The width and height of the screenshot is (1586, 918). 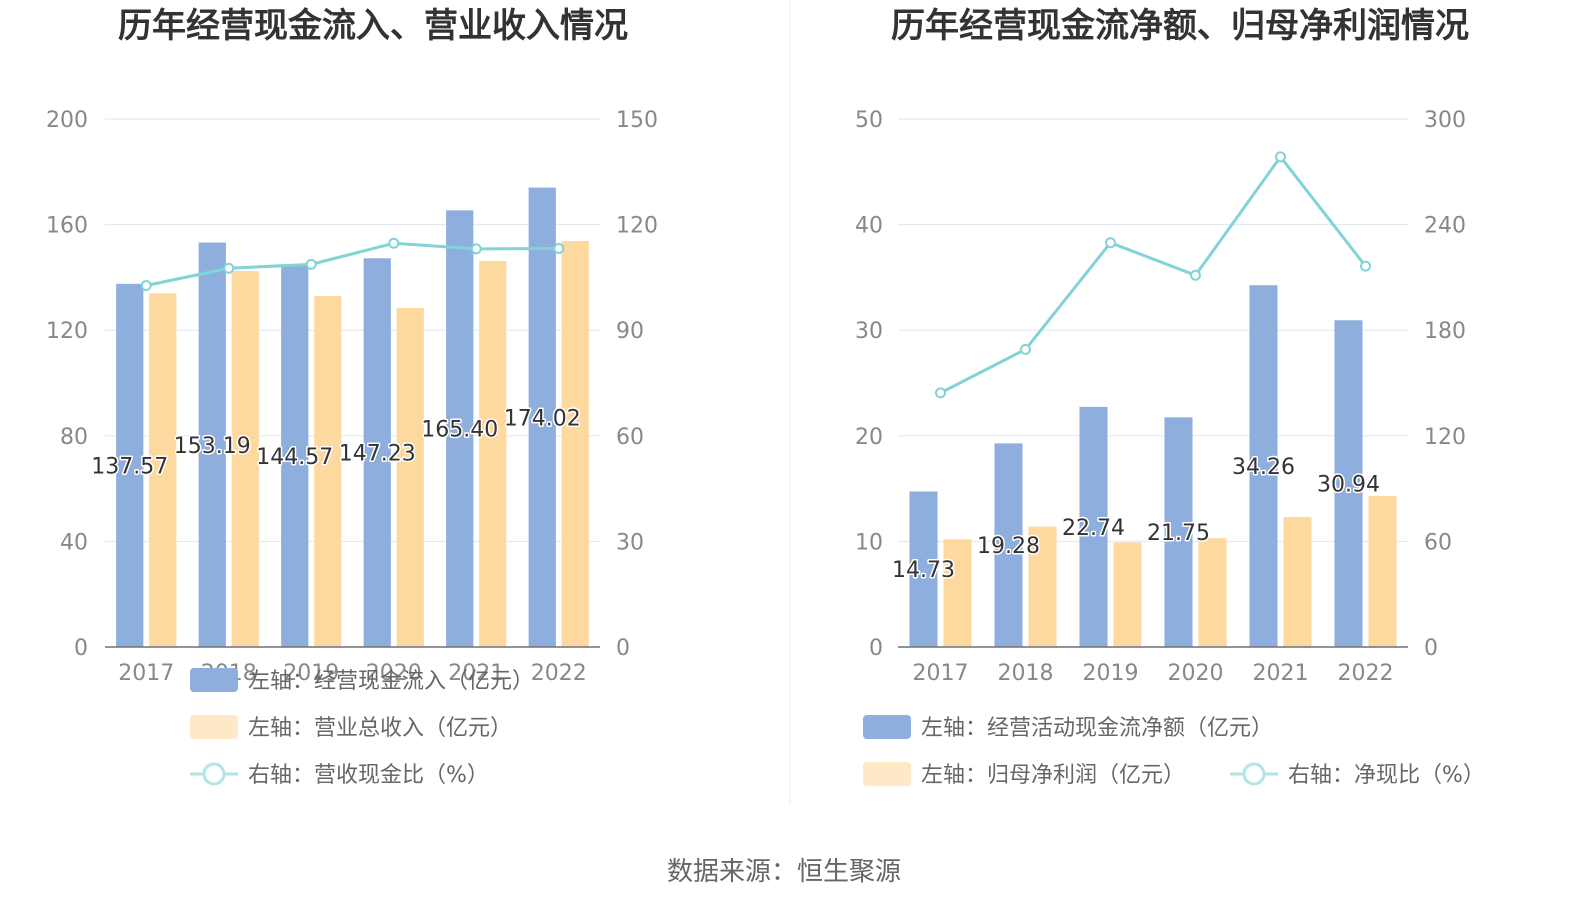 I want to click on line-point-net-cash-ratio-2022, so click(x=1365, y=266).